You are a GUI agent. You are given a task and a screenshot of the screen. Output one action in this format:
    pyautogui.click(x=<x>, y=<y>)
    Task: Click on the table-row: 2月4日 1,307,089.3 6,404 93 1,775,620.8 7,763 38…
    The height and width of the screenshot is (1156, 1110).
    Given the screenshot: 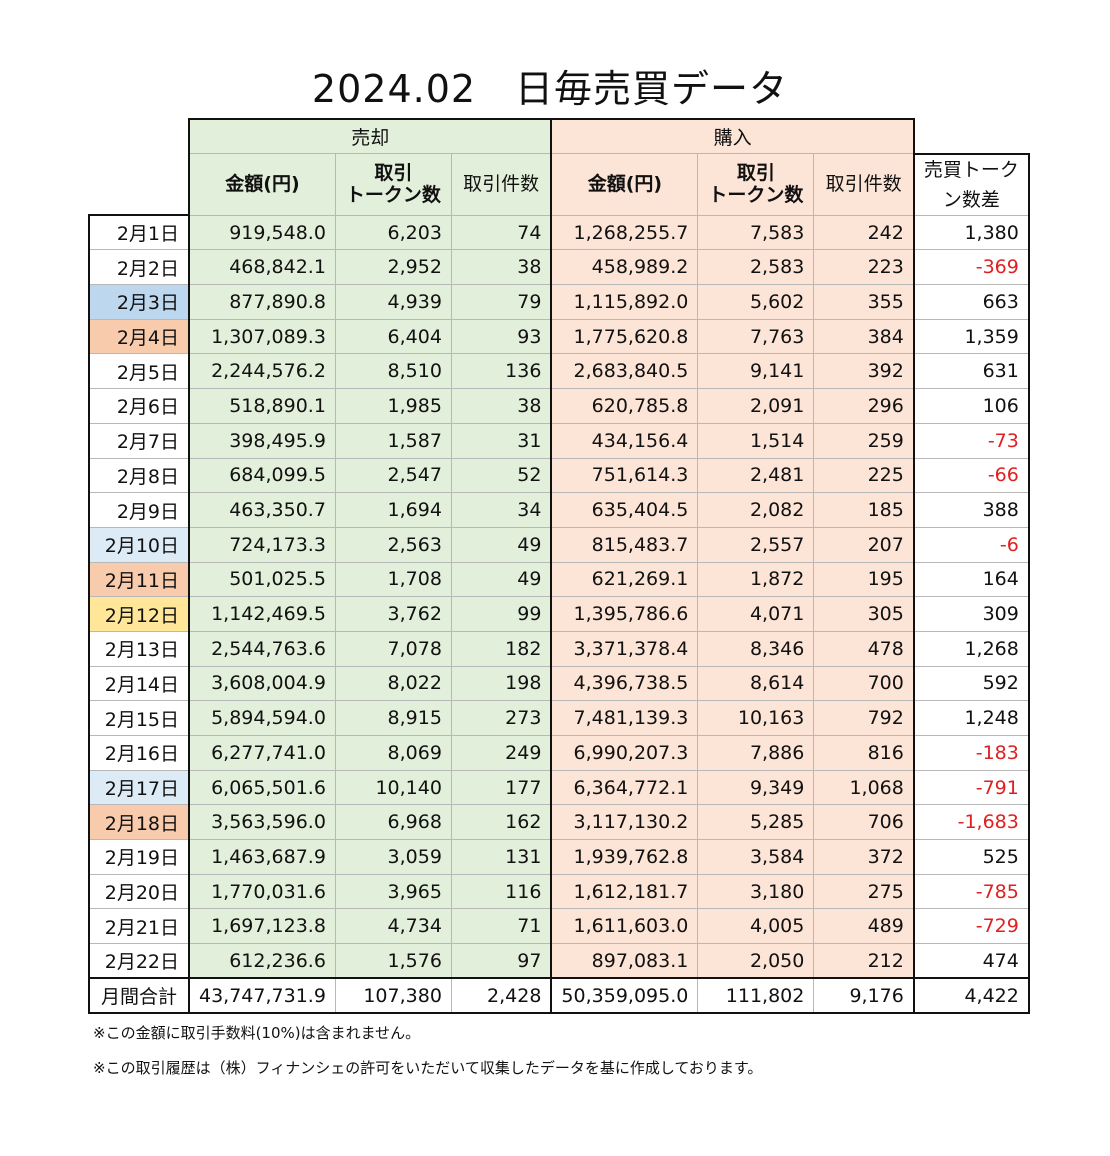 What is the action you would take?
    pyautogui.click(x=559, y=336)
    